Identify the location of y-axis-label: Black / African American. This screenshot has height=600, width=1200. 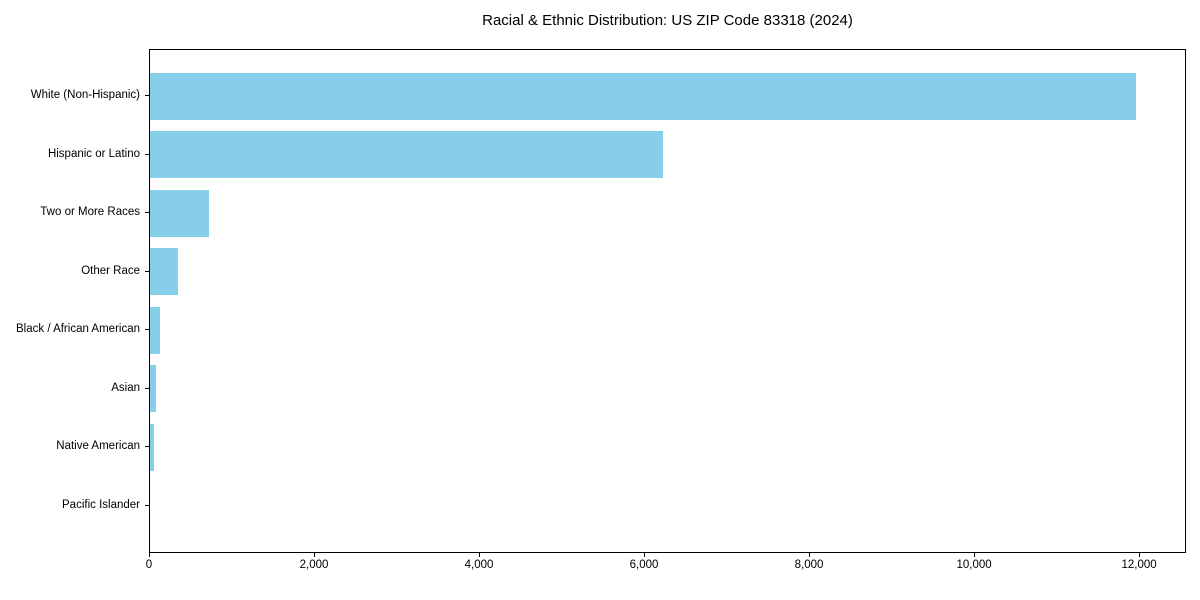
(78, 329).